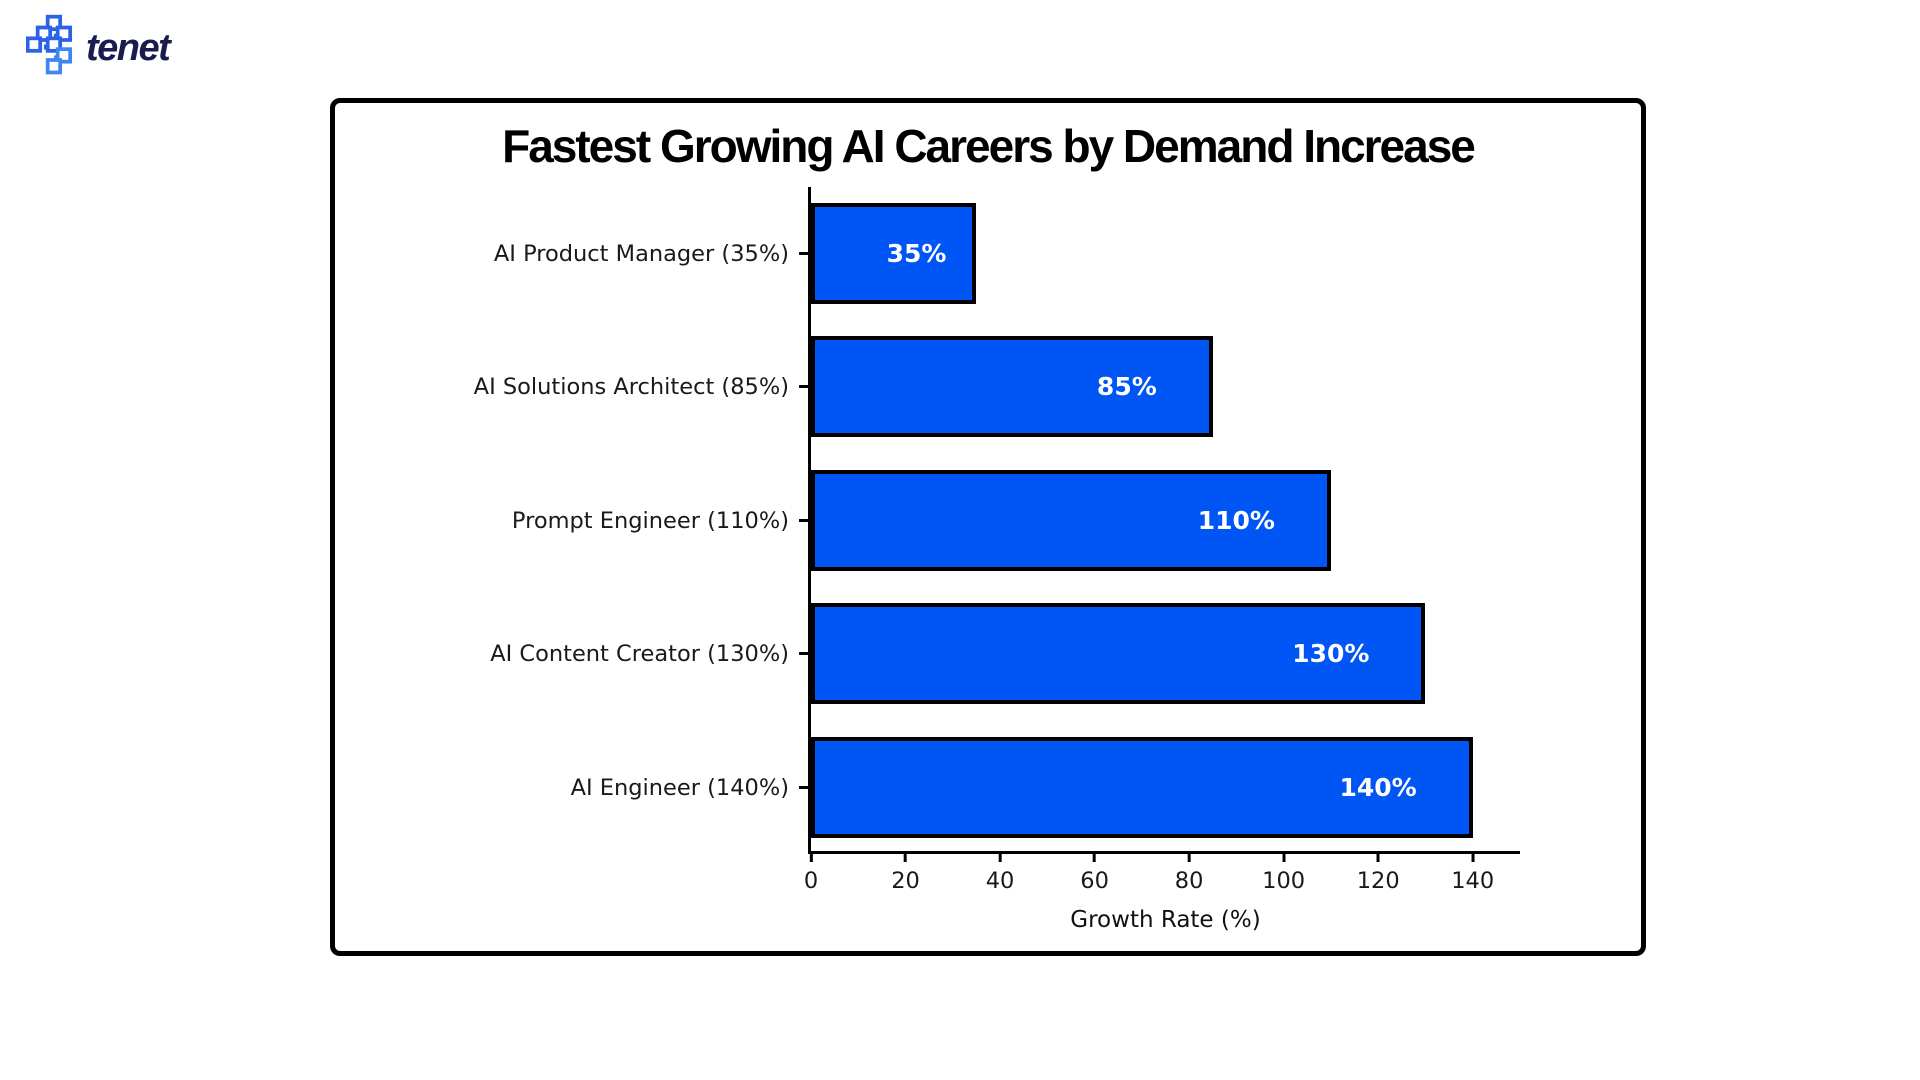  I want to click on bar-row: AI Content Creator (130%) 130%, so click(1005, 653).